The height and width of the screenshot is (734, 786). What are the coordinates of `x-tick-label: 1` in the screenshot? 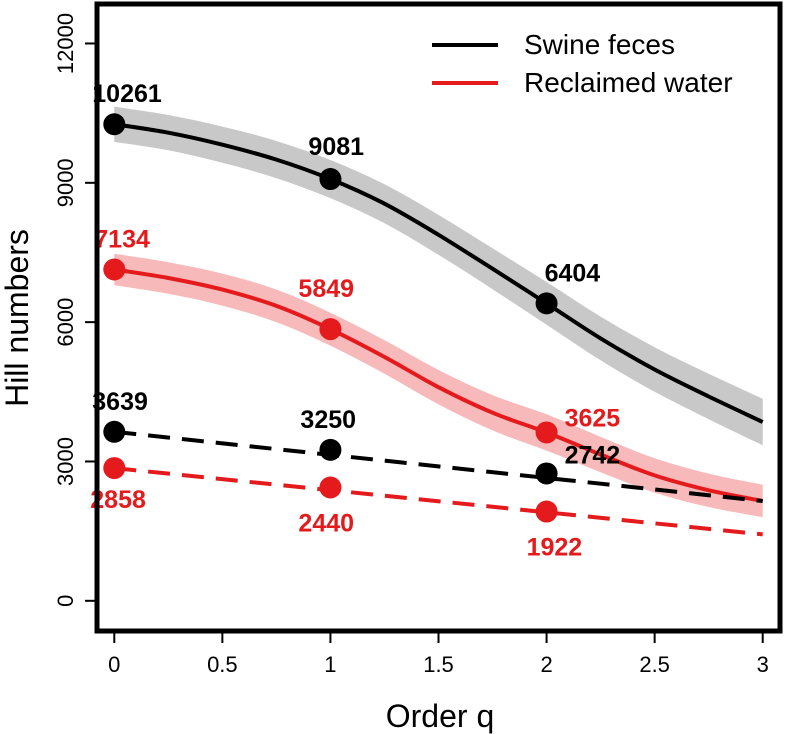 It's located at (330, 664).